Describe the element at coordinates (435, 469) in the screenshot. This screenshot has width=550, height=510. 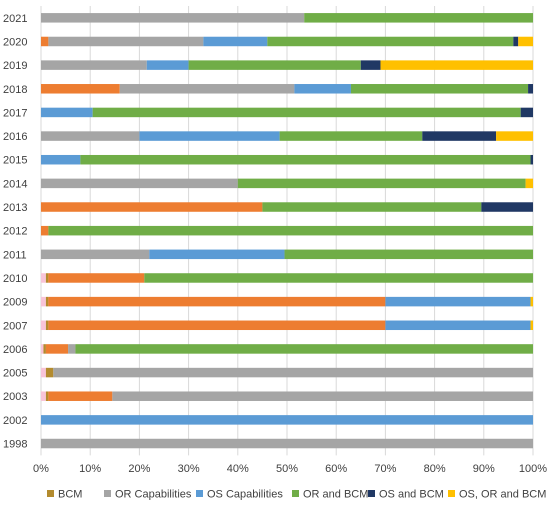
I see `x-tick-label: 80%` at that location.